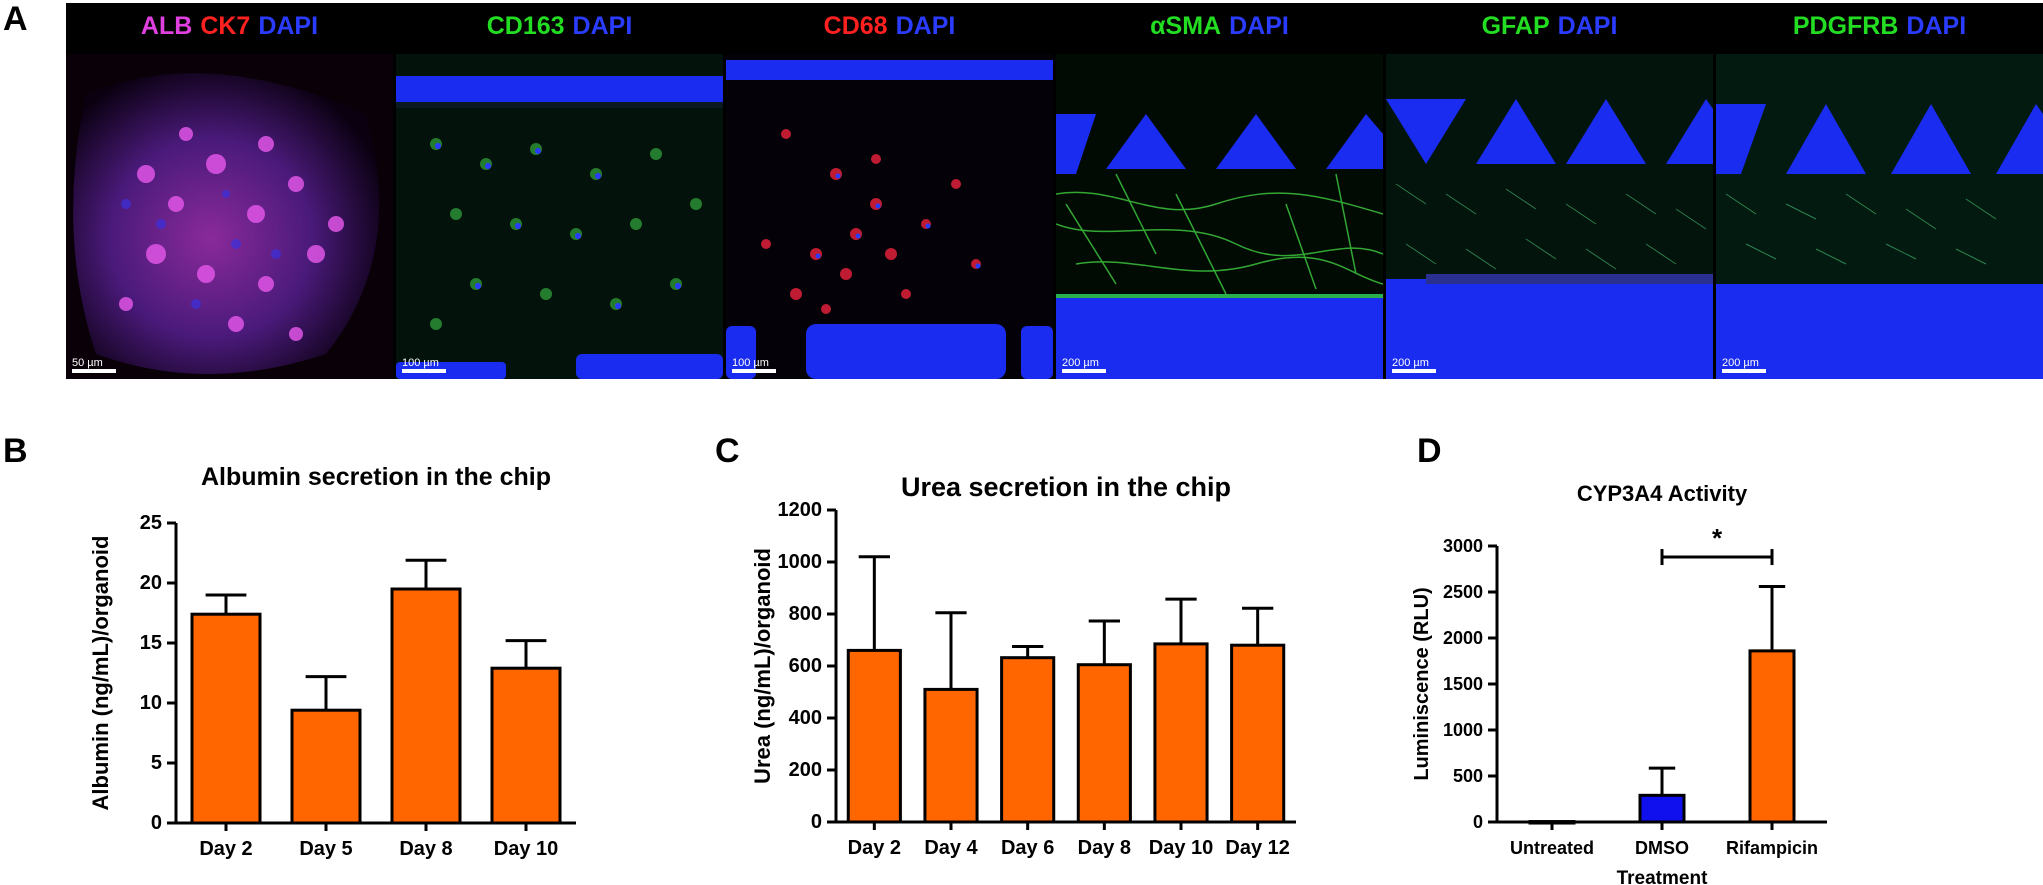 This screenshot has height=885, width=2043. What do you see at coordinates (151, 703) in the screenshot?
I see `y-tick-label: 10` at bounding box center [151, 703].